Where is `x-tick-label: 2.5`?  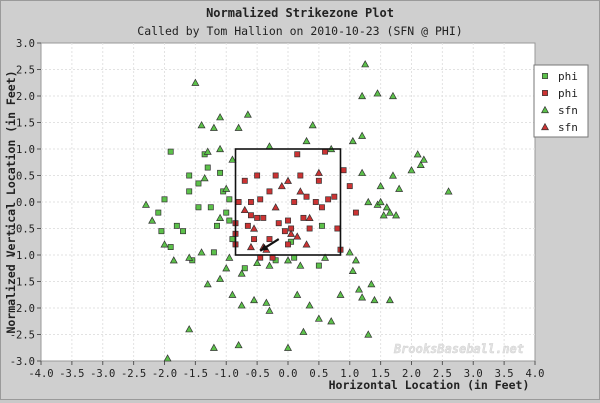 x-tick-label: 2.5 is located at coordinates (442, 374).